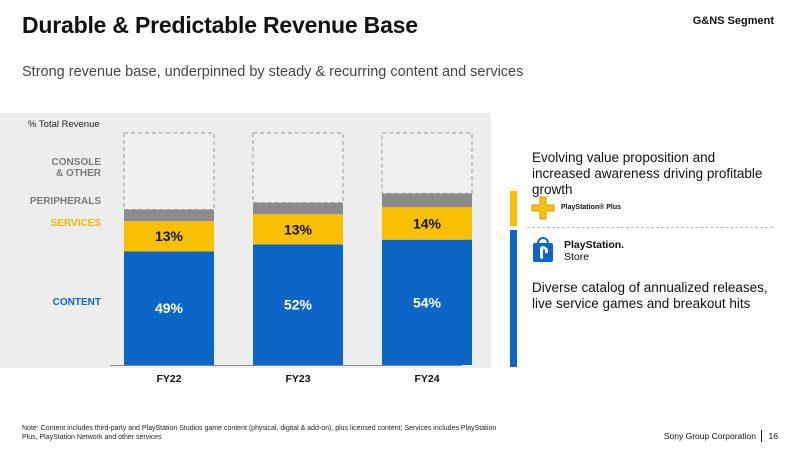 The width and height of the screenshot is (800, 449). Describe the element at coordinates (78, 173) in the screenshot. I see `legend-console-line2: & OTHER` at that location.